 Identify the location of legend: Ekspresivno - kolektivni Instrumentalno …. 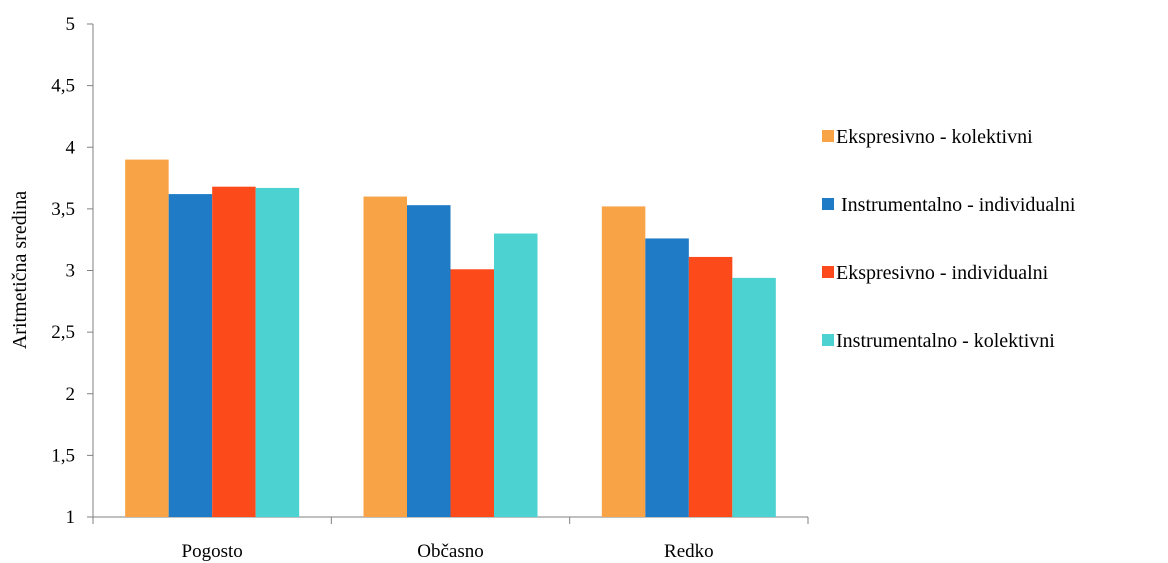
(949, 239).